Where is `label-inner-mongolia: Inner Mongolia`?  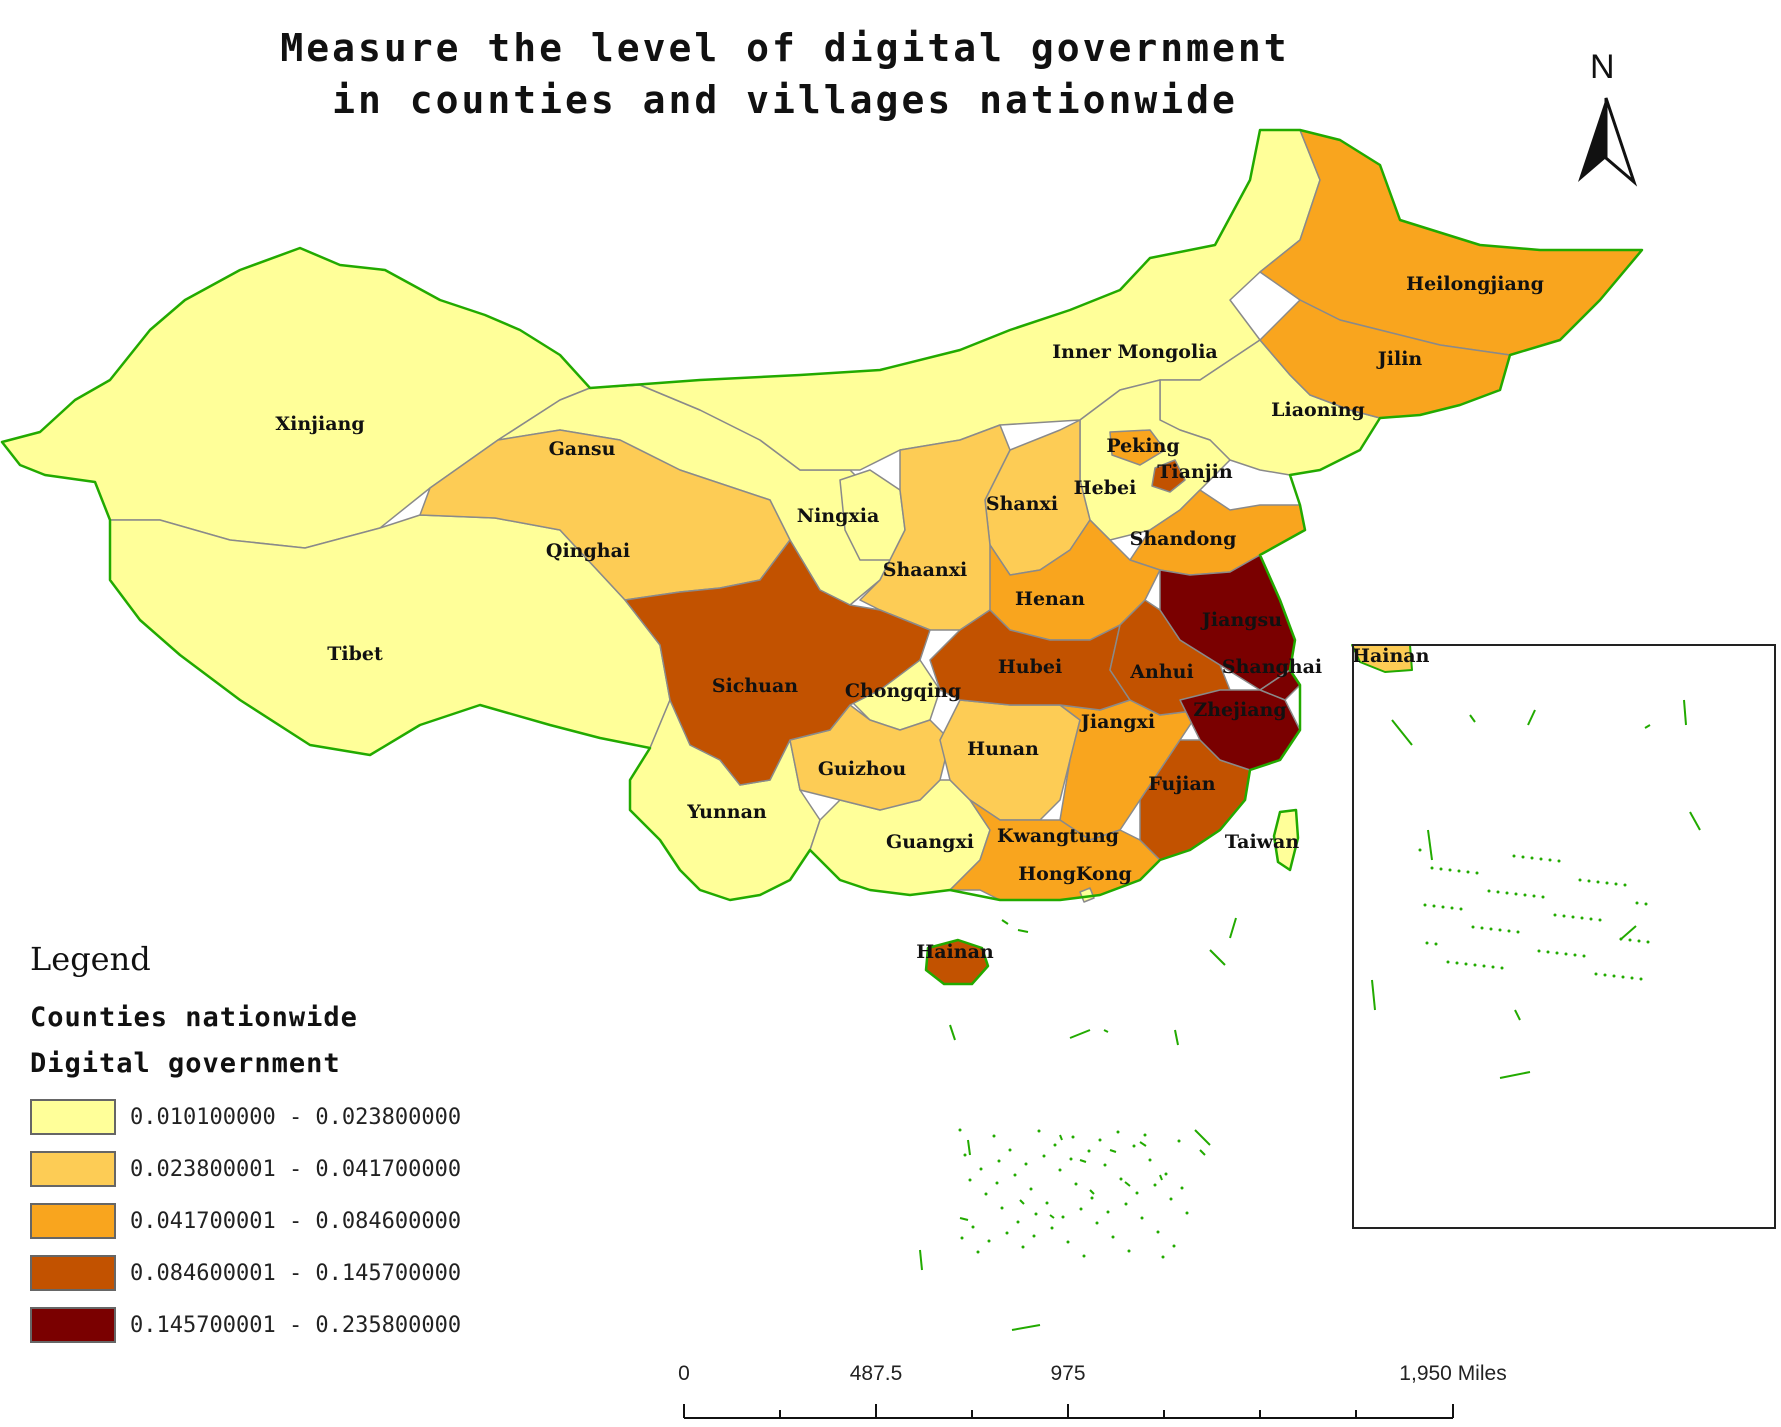 label-inner-mongolia: Inner Mongolia is located at coordinates (1134, 352).